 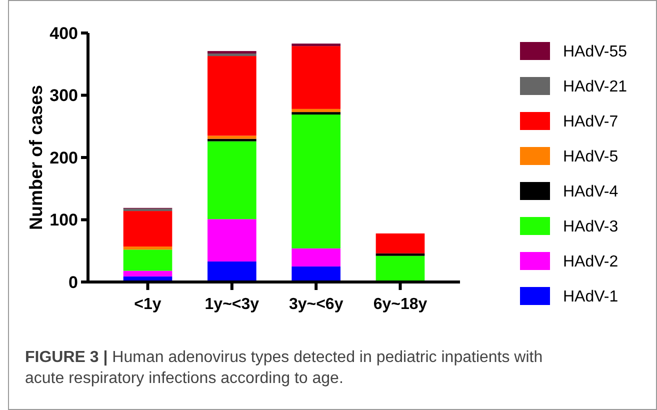 What do you see at coordinates (36, 157) in the screenshot?
I see `y-axis-title: Number of cases` at bounding box center [36, 157].